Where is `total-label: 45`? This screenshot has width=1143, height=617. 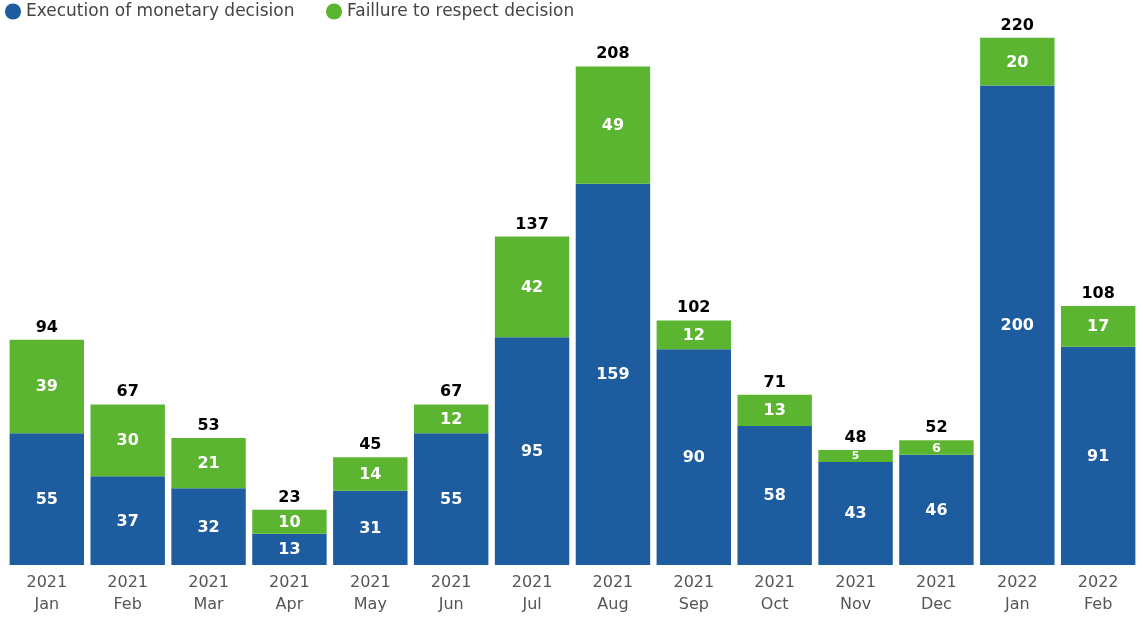
total-label: 45 is located at coordinates (370, 444).